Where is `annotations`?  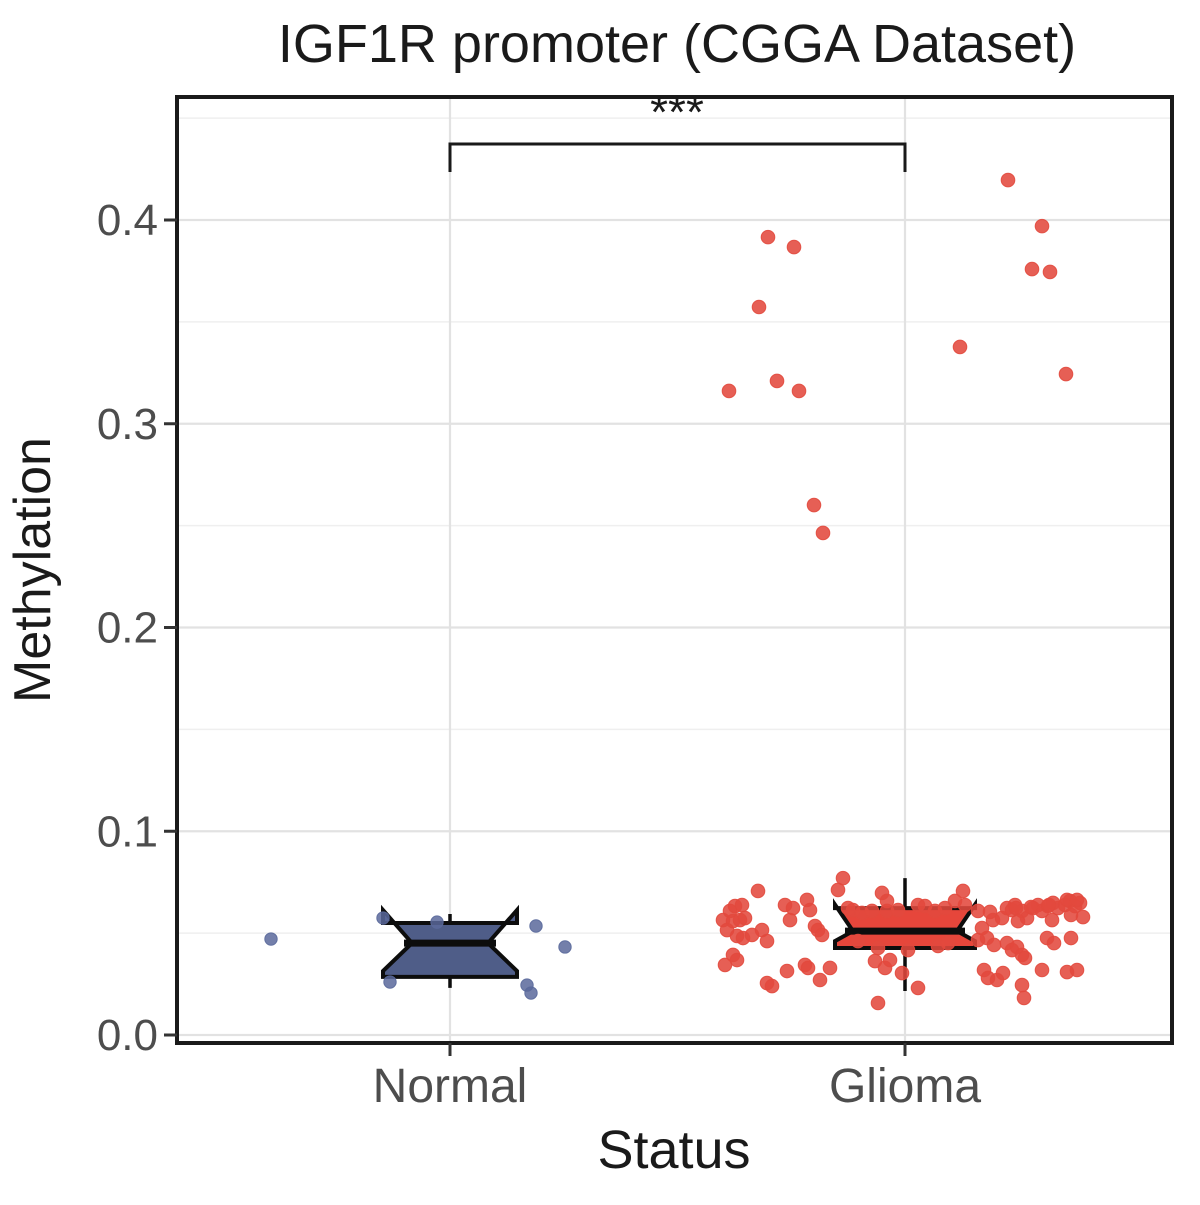 annotations is located at coordinates (677, 157).